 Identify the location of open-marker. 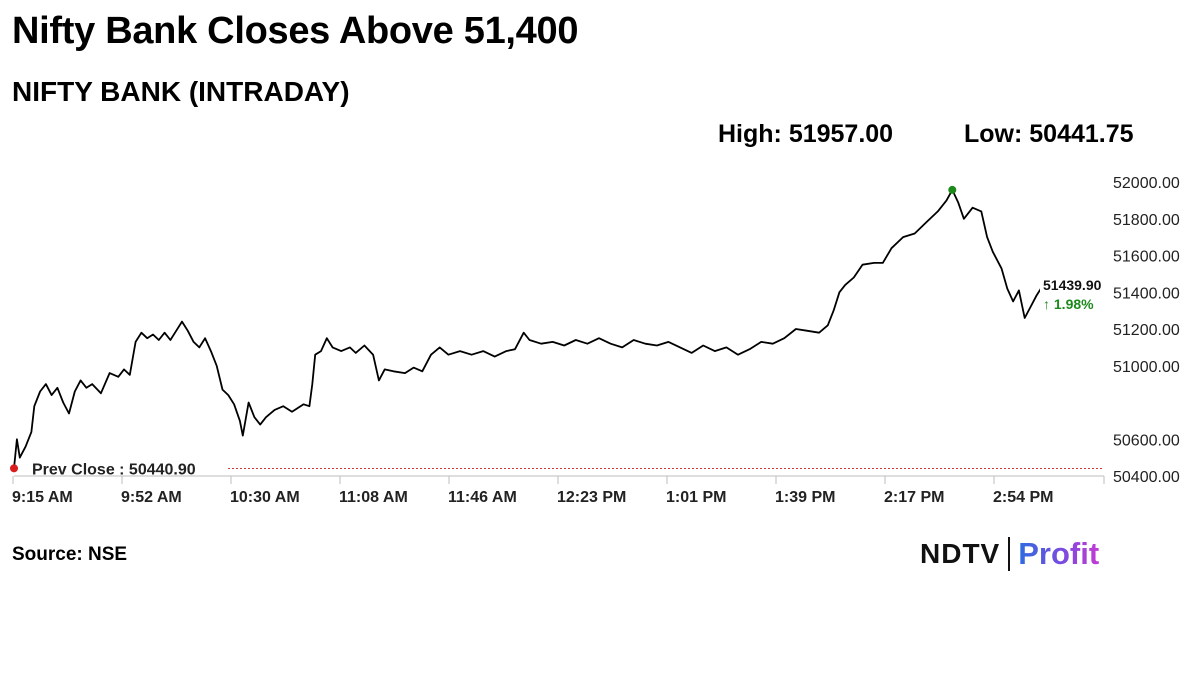
(14, 468).